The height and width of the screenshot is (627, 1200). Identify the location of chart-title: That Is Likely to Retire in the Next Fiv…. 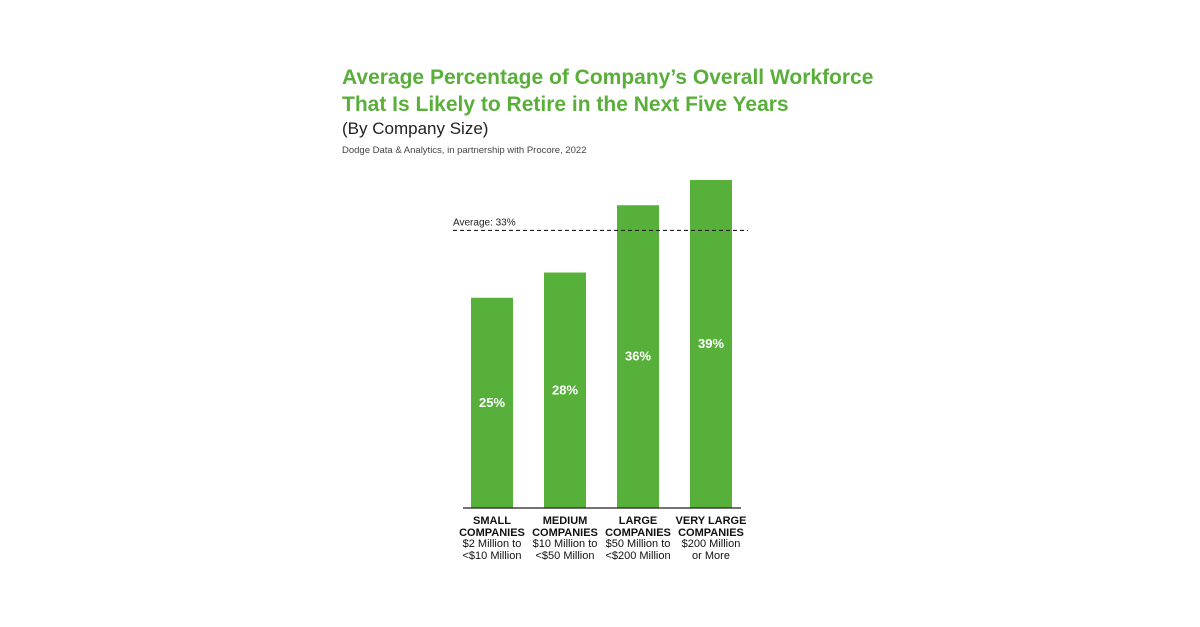
(565, 104).